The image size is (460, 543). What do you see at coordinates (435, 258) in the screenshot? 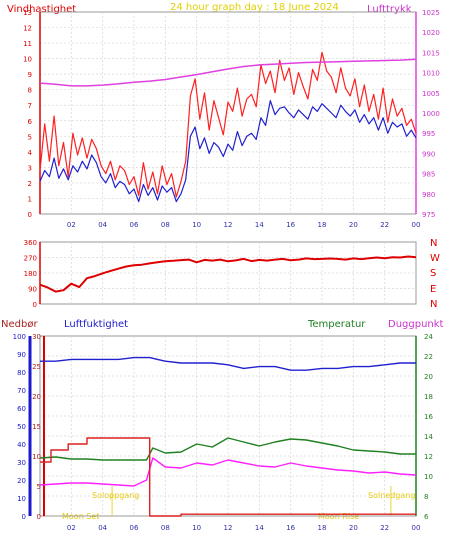
I see `compass-label: W` at bounding box center [435, 258].